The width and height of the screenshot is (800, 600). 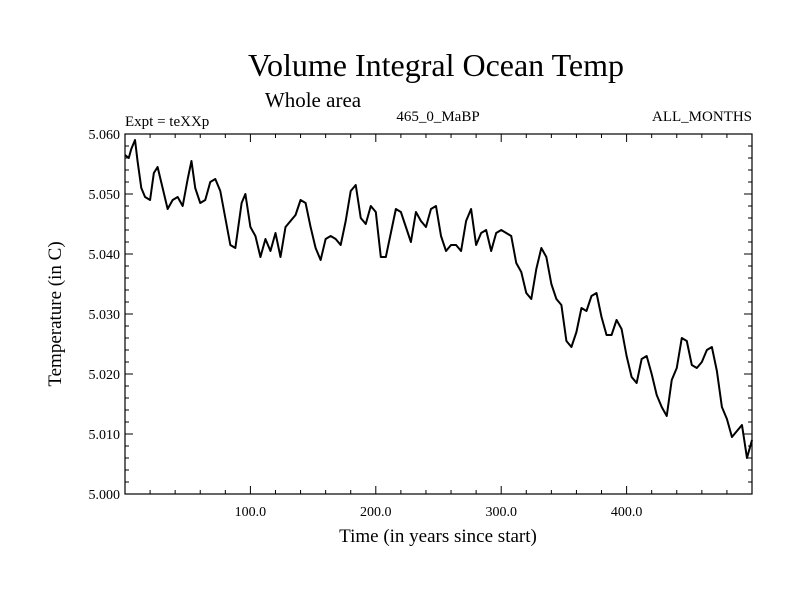 What do you see at coordinates (251, 512) in the screenshot?
I see `x-tick-label: 100.0` at bounding box center [251, 512].